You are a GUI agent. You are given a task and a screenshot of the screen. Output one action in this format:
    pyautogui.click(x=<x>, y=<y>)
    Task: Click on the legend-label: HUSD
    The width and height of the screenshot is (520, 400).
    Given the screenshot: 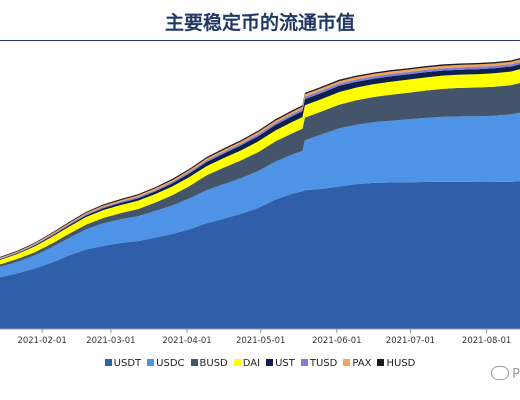 What is the action you would take?
    pyautogui.click(x=401, y=363)
    